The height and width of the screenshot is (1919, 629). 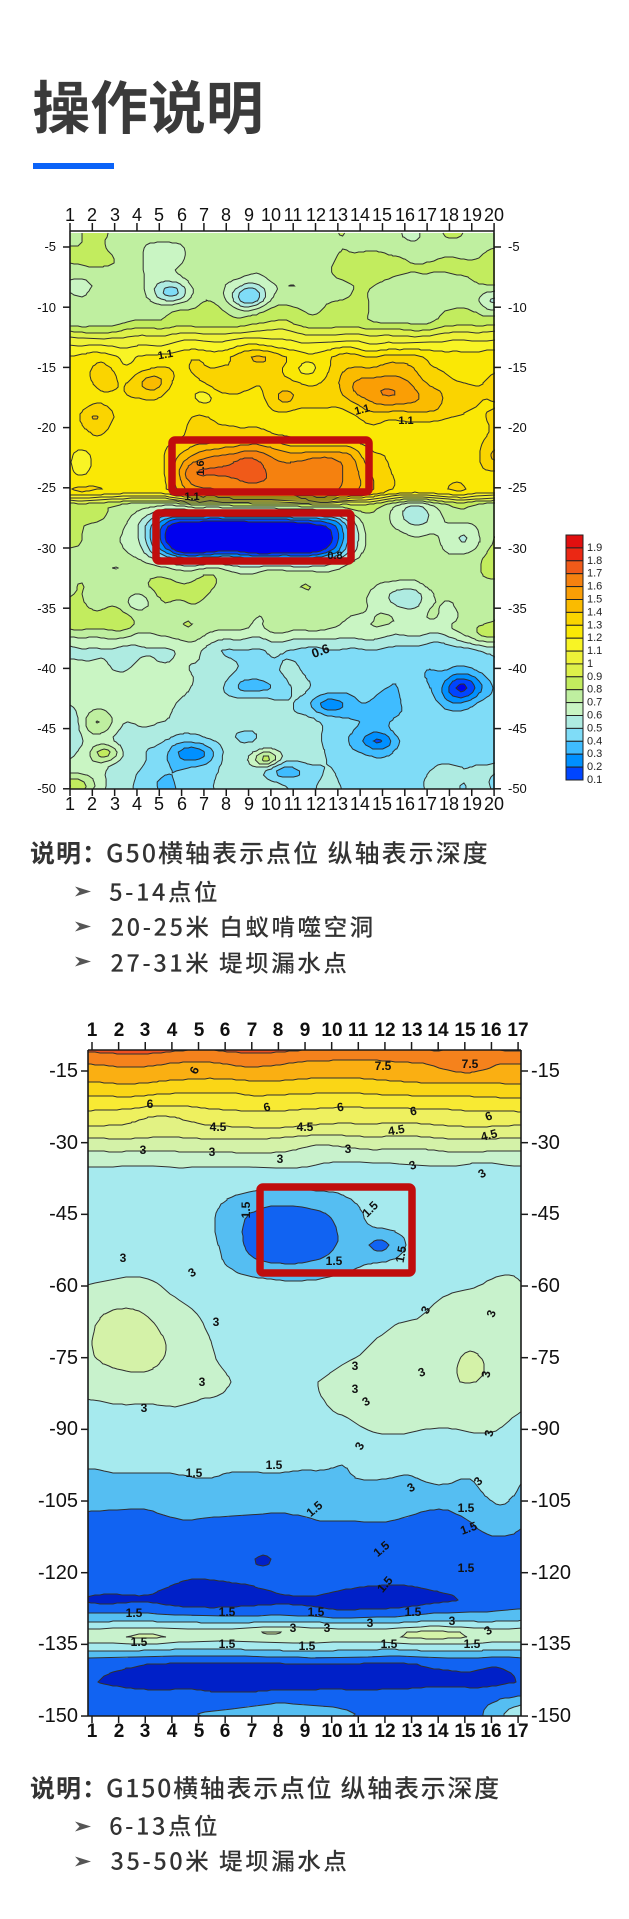 What do you see at coordinates (594, 703) in the screenshot?
I see `svg-text: 0.7` at bounding box center [594, 703].